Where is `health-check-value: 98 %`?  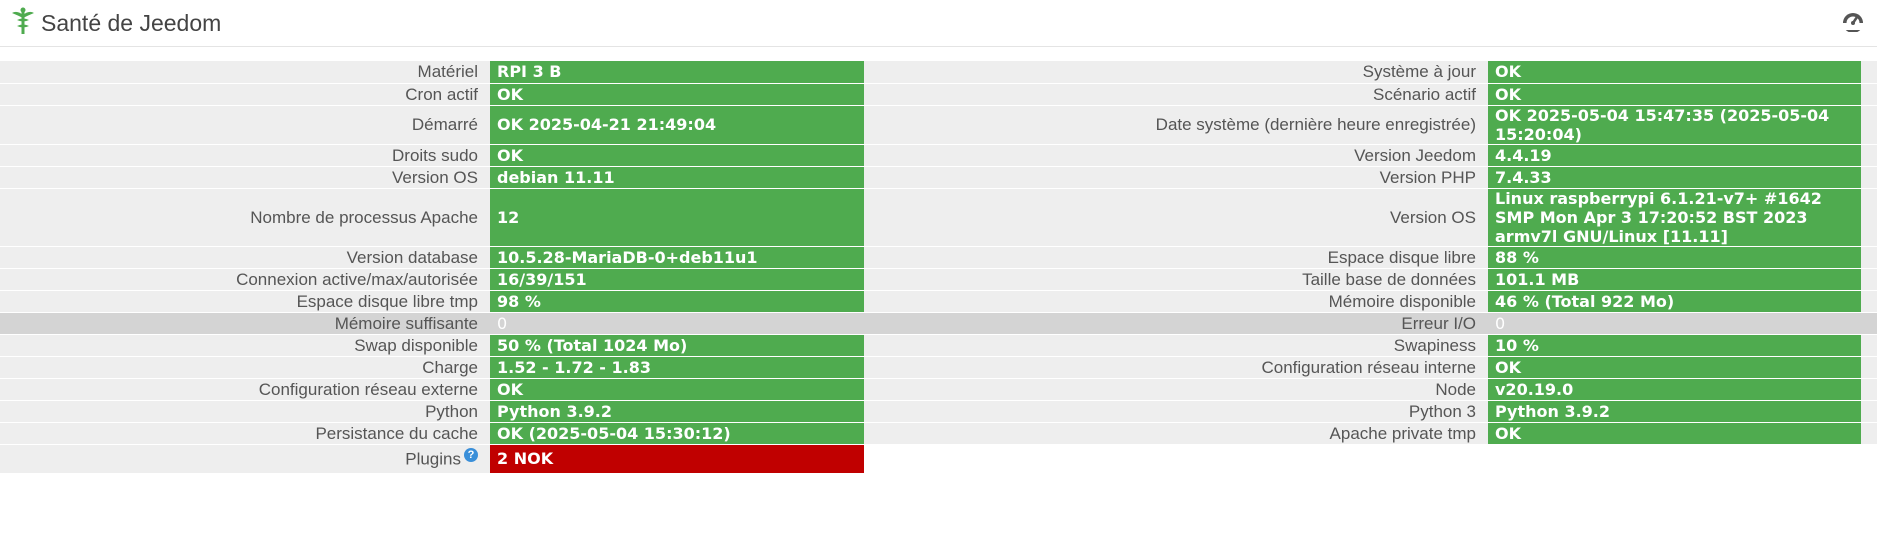 health-check-value: 98 % is located at coordinates (677, 301).